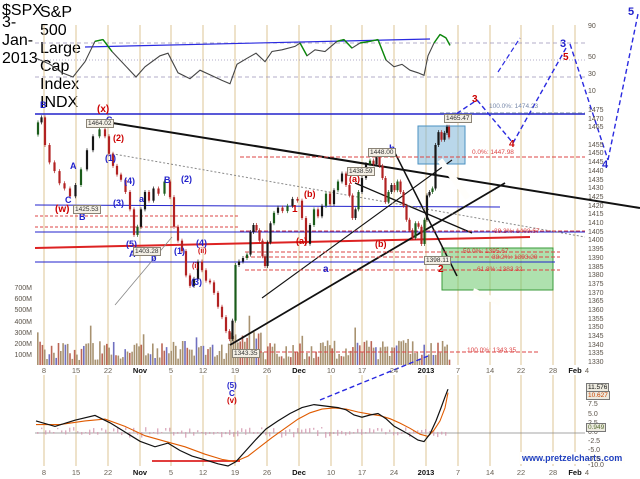 The height and width of the screenshot is (479, 640). What do you see at coordinates (60, 57) in the screenshot?
I see `ticker-description: S&P 500 Large Cap Index INDX` at bounding box center [60, 57].